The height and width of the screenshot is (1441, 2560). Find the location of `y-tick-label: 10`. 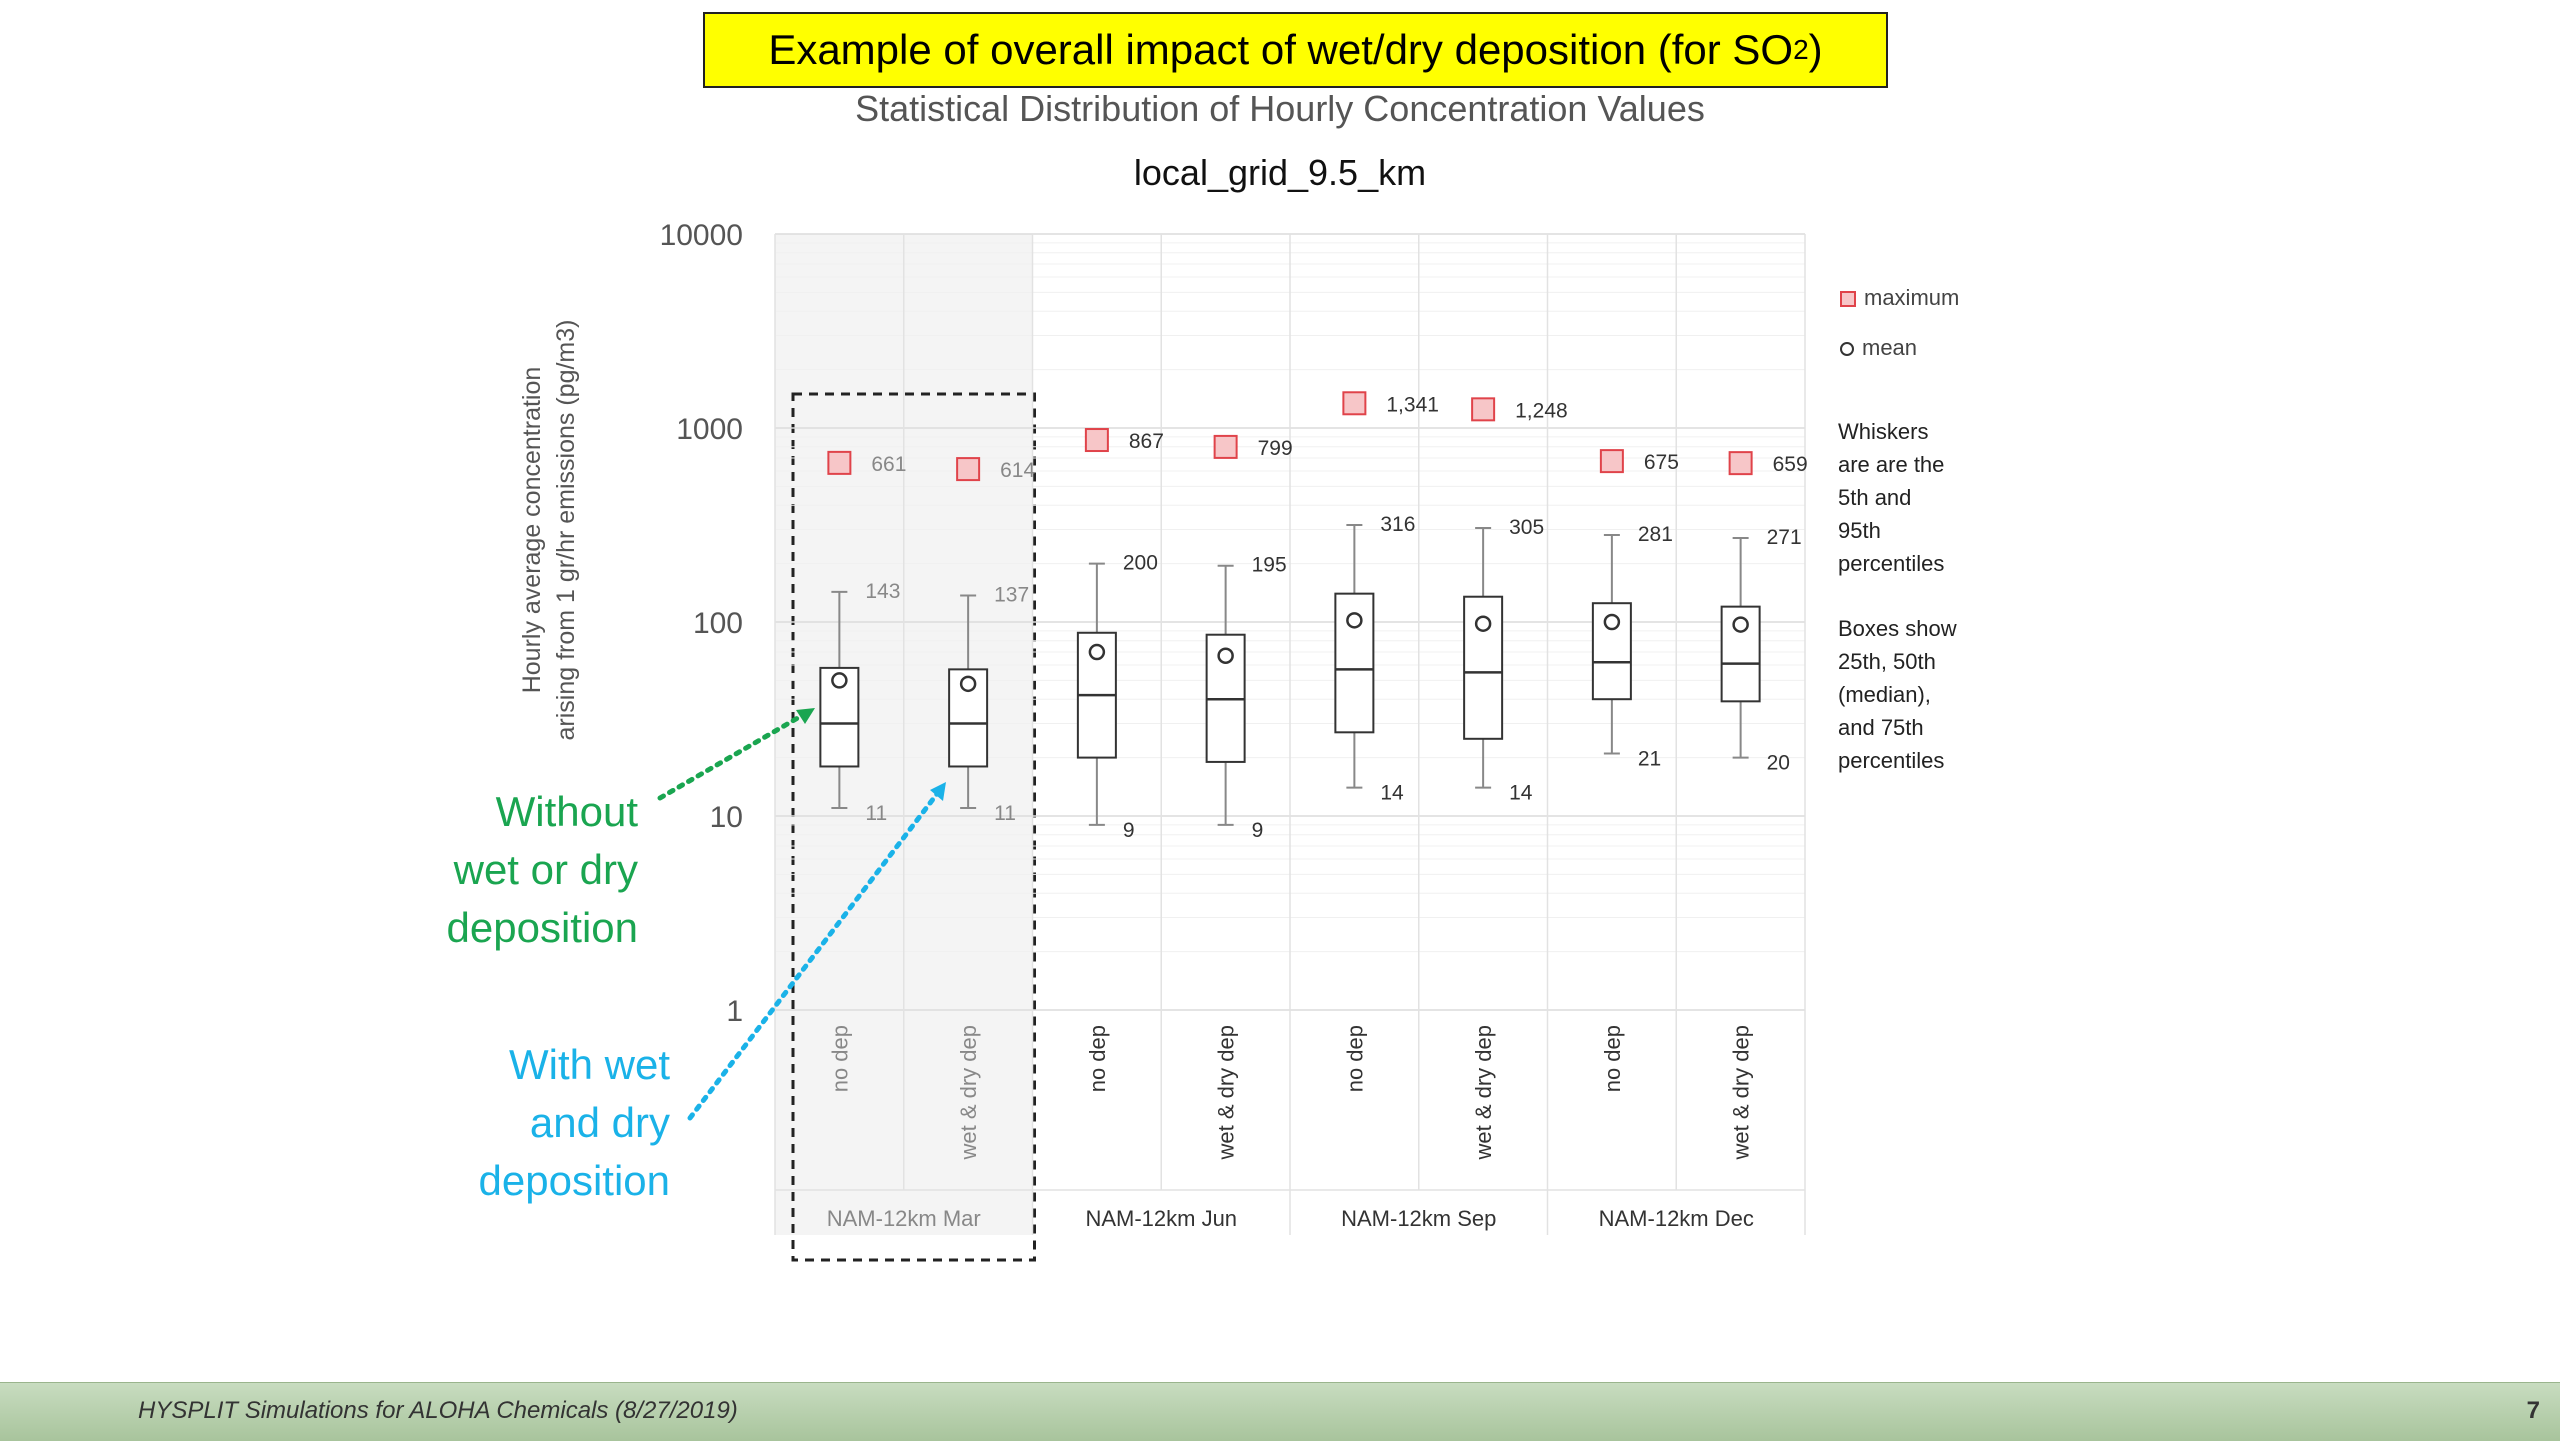

y-tick-label: 10 is located at coordinates (726, 817).